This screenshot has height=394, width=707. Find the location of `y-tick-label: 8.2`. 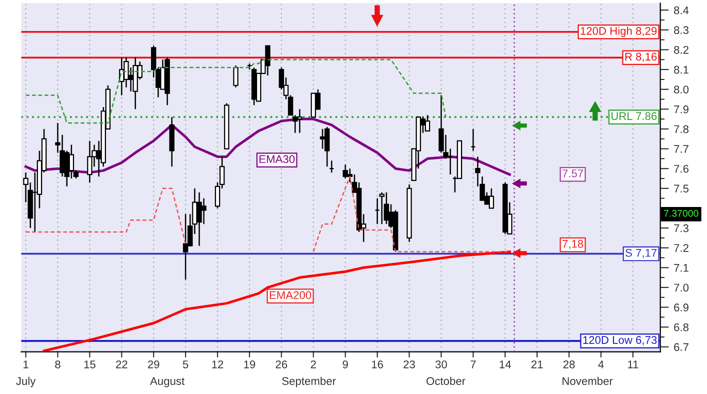

y-tick-label: 8.2 is located at coordinates (681, 50).